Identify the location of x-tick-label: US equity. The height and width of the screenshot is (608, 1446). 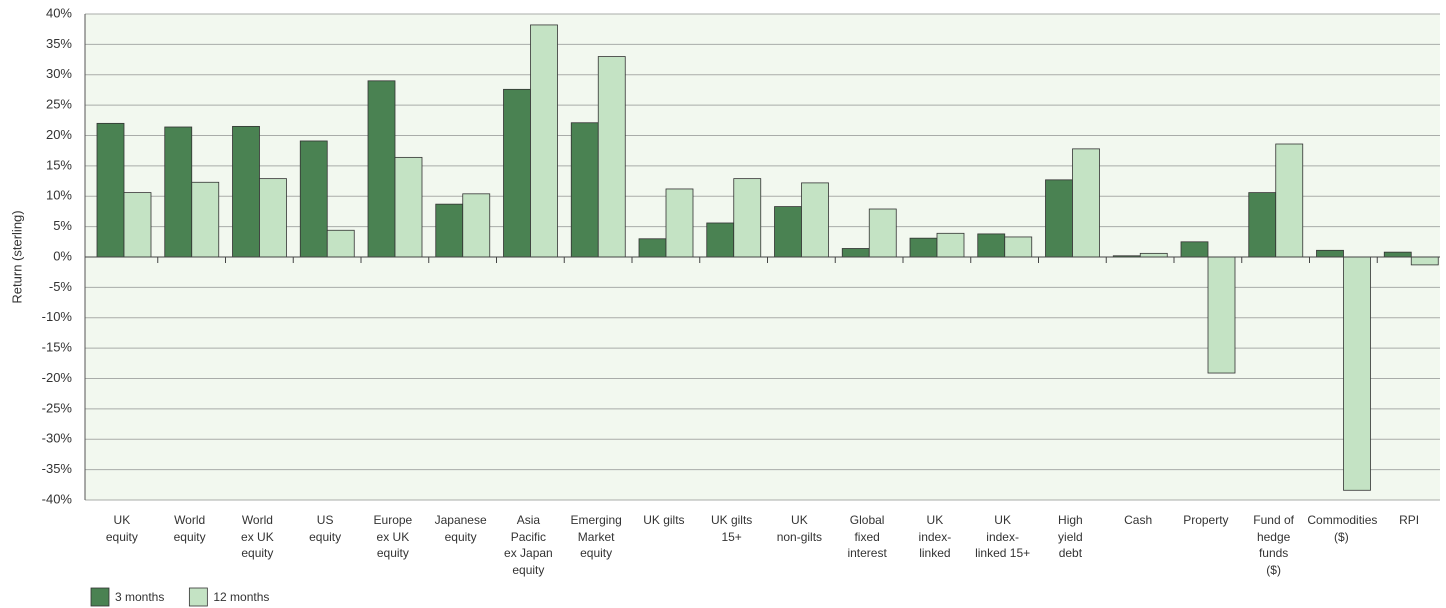
(325, 528).